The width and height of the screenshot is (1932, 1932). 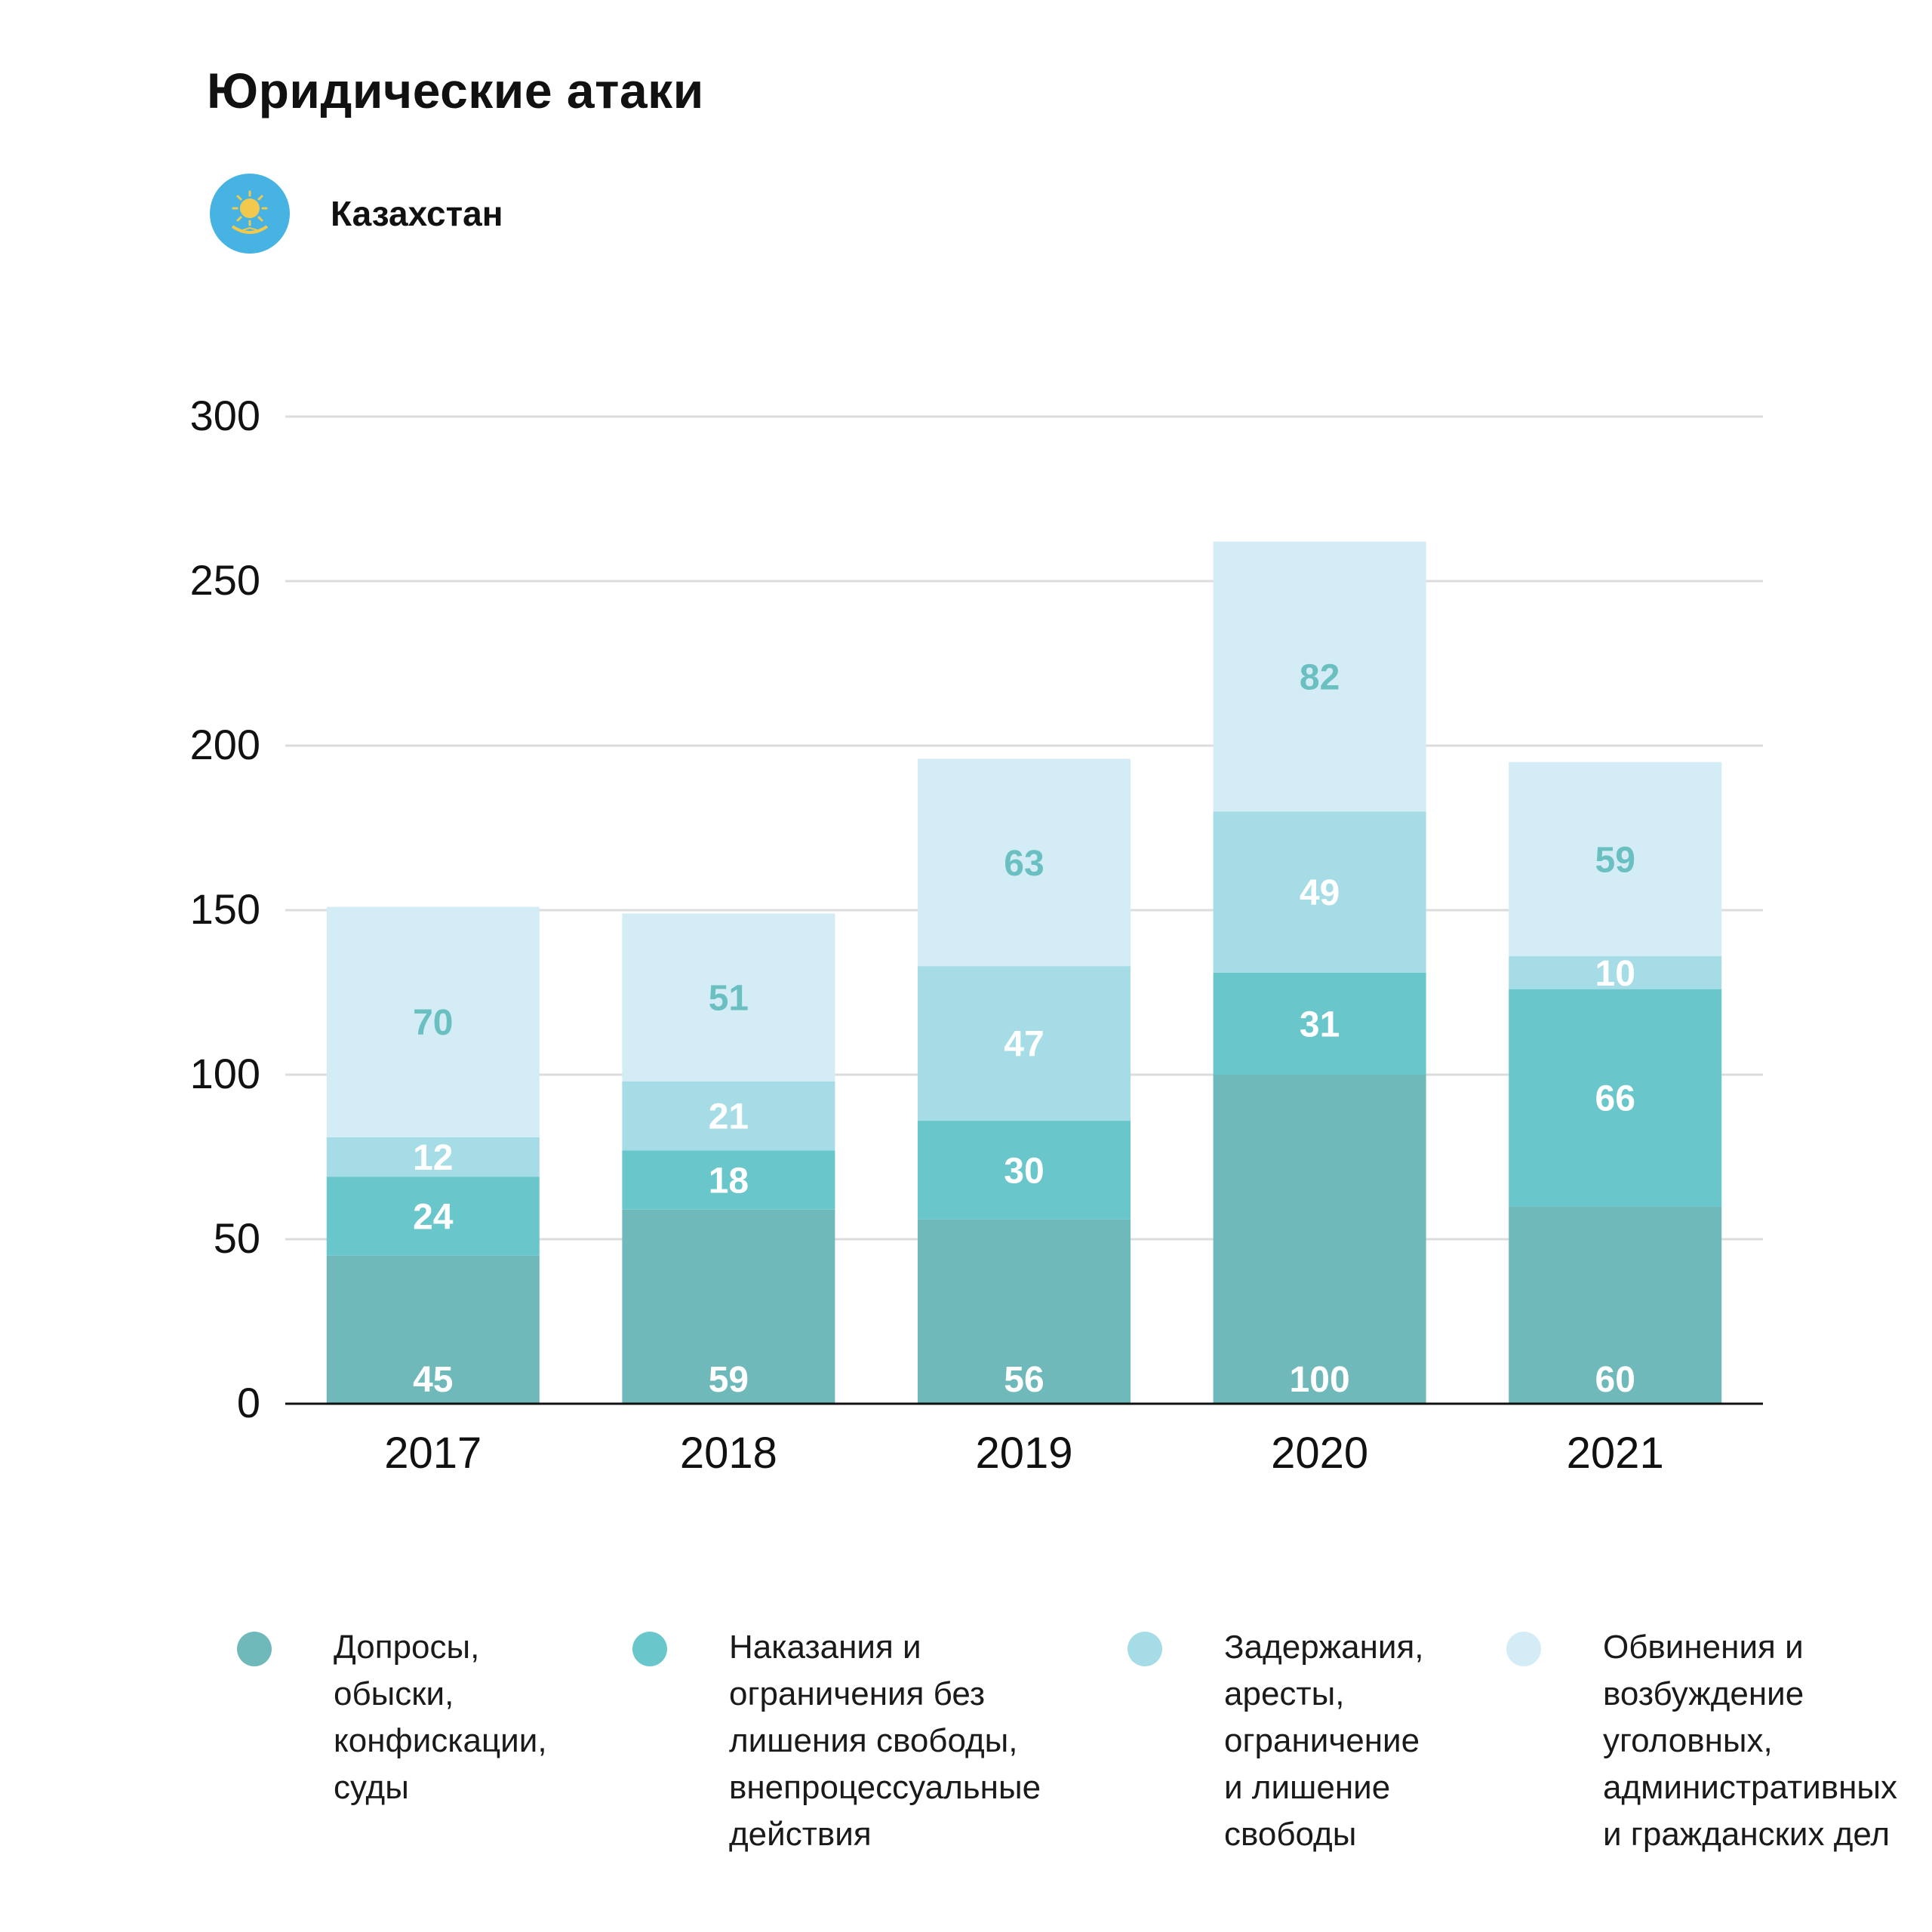 I want to click on y-tick-label: 0, so click(x=248, y=1402).